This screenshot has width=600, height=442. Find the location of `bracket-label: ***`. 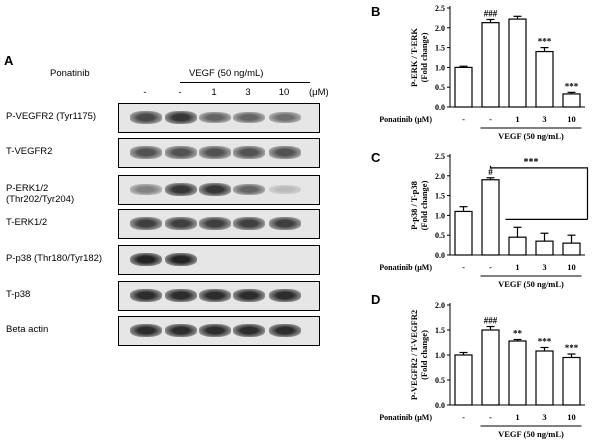

bracket-label: *** is located at coordinates (531, 162).